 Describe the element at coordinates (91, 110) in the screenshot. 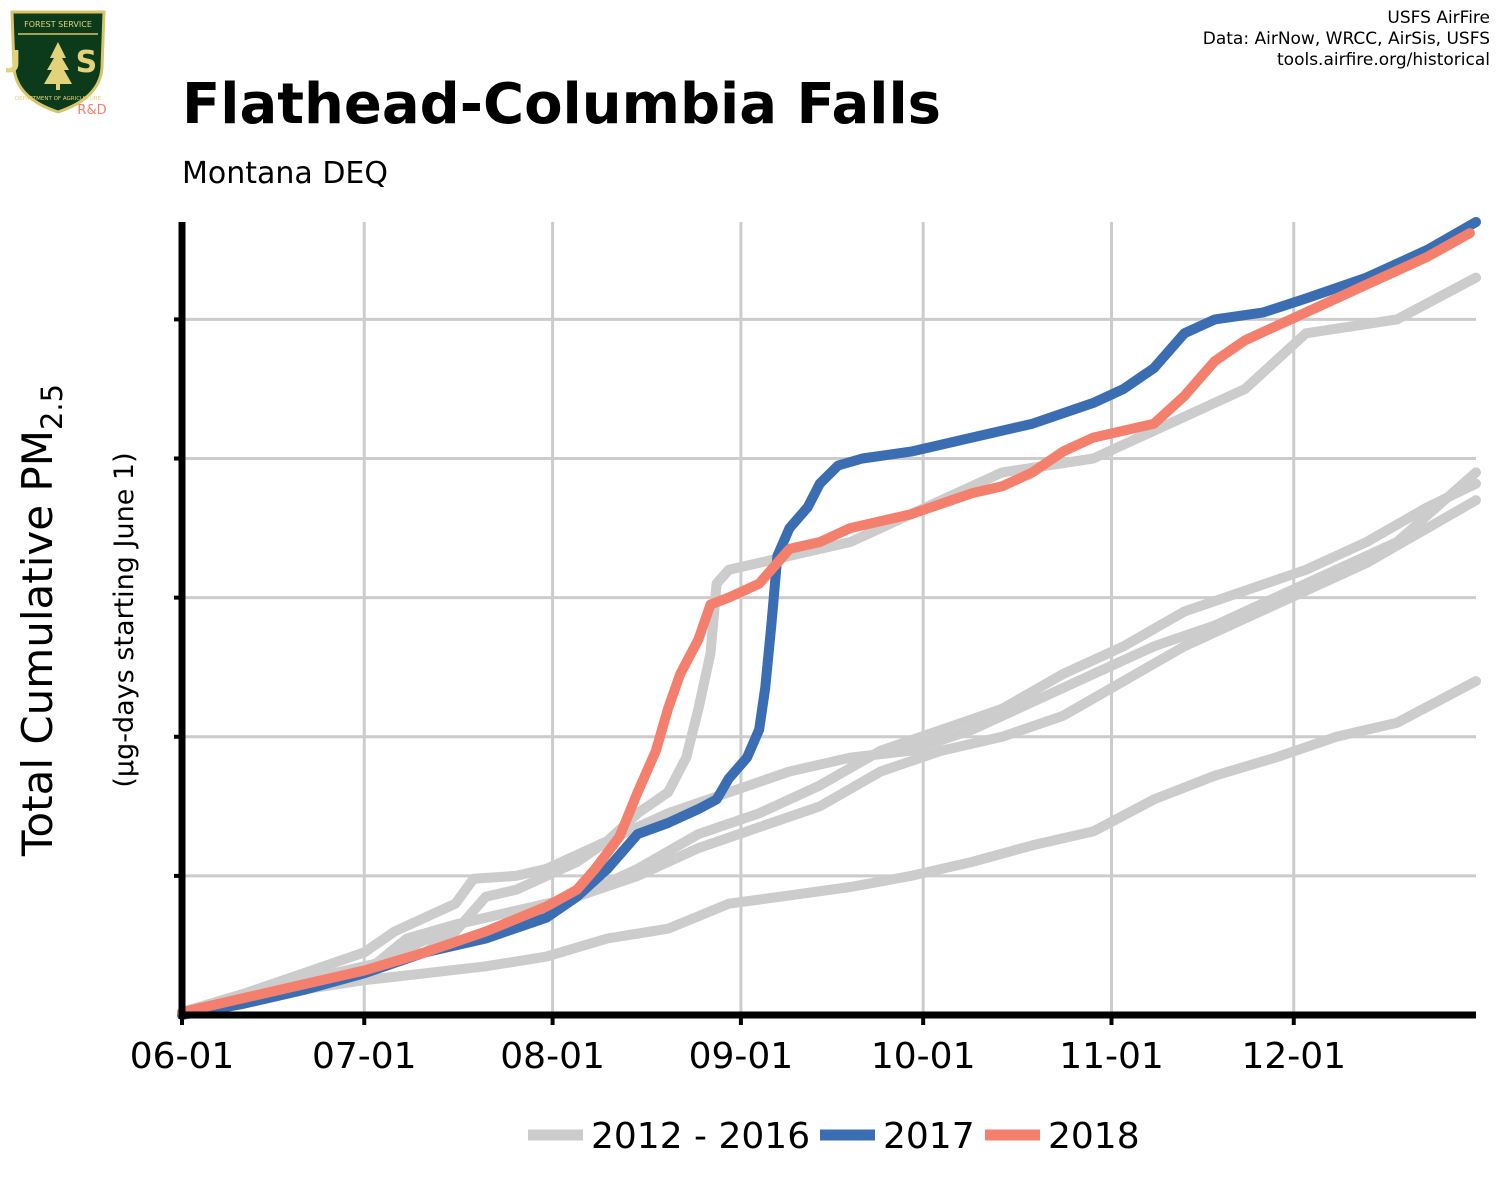

I see `logo-rd-text: R&D` at that location.